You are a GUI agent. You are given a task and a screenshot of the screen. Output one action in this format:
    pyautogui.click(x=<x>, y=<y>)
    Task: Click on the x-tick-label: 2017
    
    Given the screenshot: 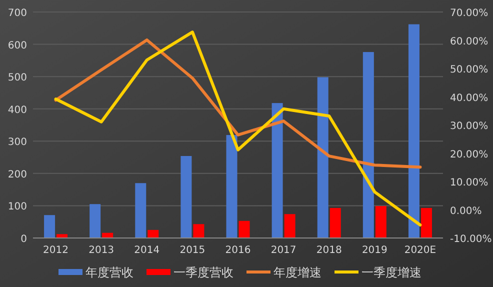 What is the action you would take?
    pyautogui.click(x=283, y=250)
    